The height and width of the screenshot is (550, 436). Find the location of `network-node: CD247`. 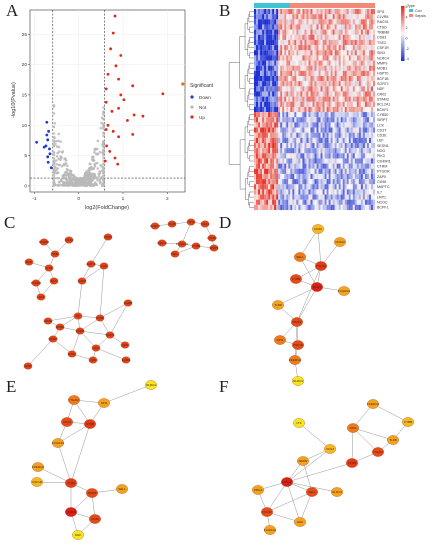

network-node: CD247 is located at coordinates (53, 339).